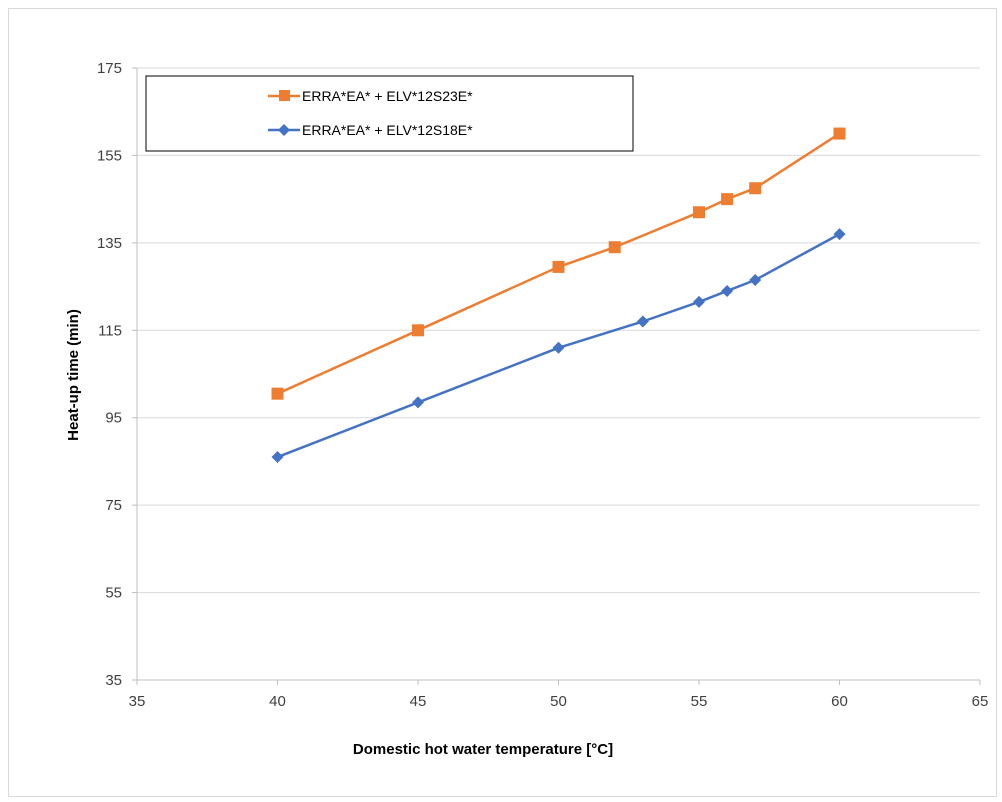 The height and width of the screenshot is (802, 1002). I want to click on x-tick-labels: 35 40 45 50 55 60 65, so click(559, 695).